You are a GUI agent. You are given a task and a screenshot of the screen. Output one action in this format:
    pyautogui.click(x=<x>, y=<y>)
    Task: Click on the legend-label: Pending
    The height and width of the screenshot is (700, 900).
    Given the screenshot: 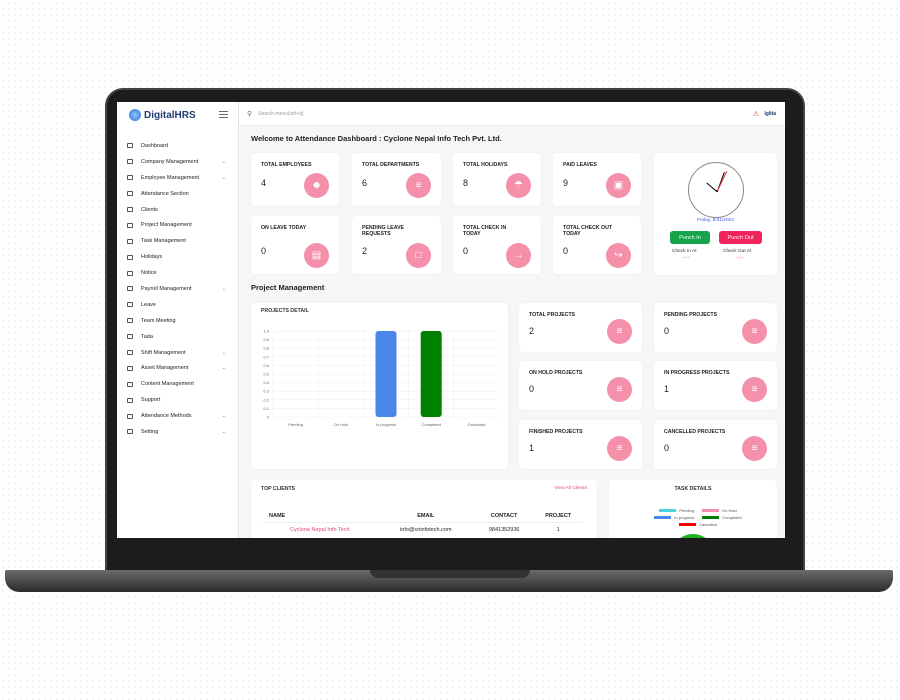 What is the action you would take?
    pyautogui.click(x=686, y=510)
    